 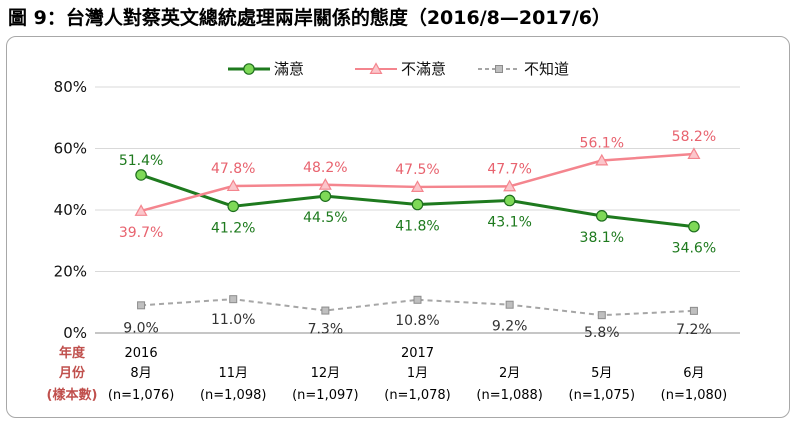 What do you see at coordinates (602, 395) in the screenshot?
I see `x-sample-label: (n=1,075)` at bounding box center [602, 395].